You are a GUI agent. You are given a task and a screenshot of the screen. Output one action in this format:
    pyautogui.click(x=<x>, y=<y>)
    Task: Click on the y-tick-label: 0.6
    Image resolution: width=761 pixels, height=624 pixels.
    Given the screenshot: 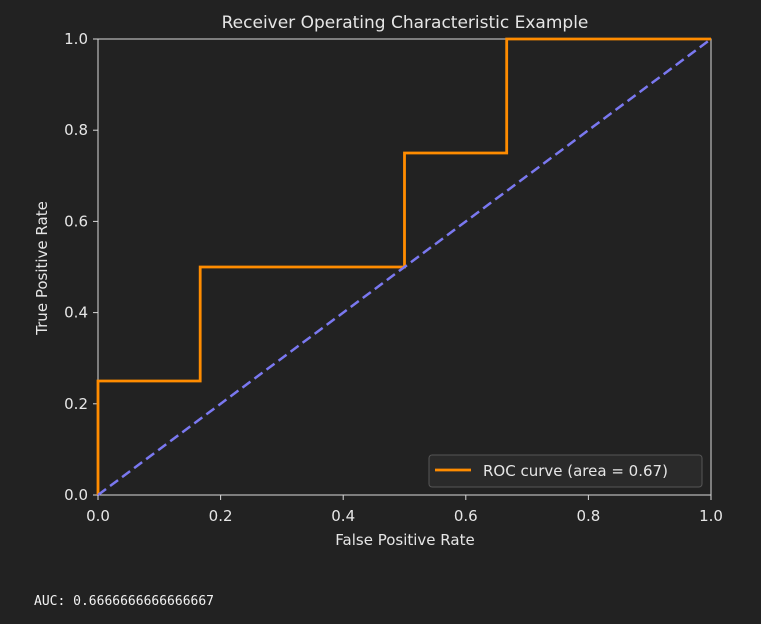 What is the action you would take?
    pyautogui.click(x=76, y=221)
    